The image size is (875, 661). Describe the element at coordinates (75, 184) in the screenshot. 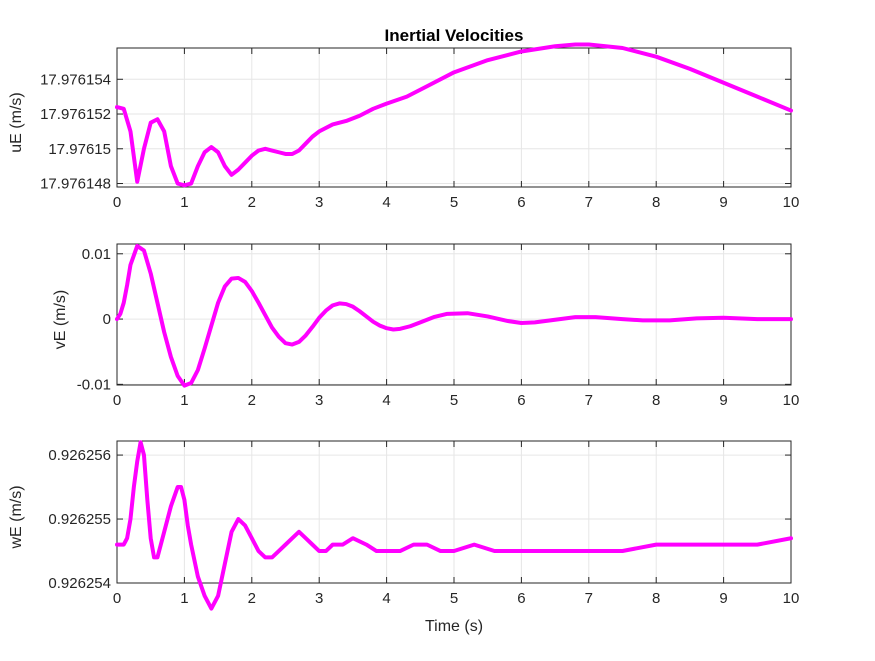

I see `y-tick-label: 17.976148` at that location.